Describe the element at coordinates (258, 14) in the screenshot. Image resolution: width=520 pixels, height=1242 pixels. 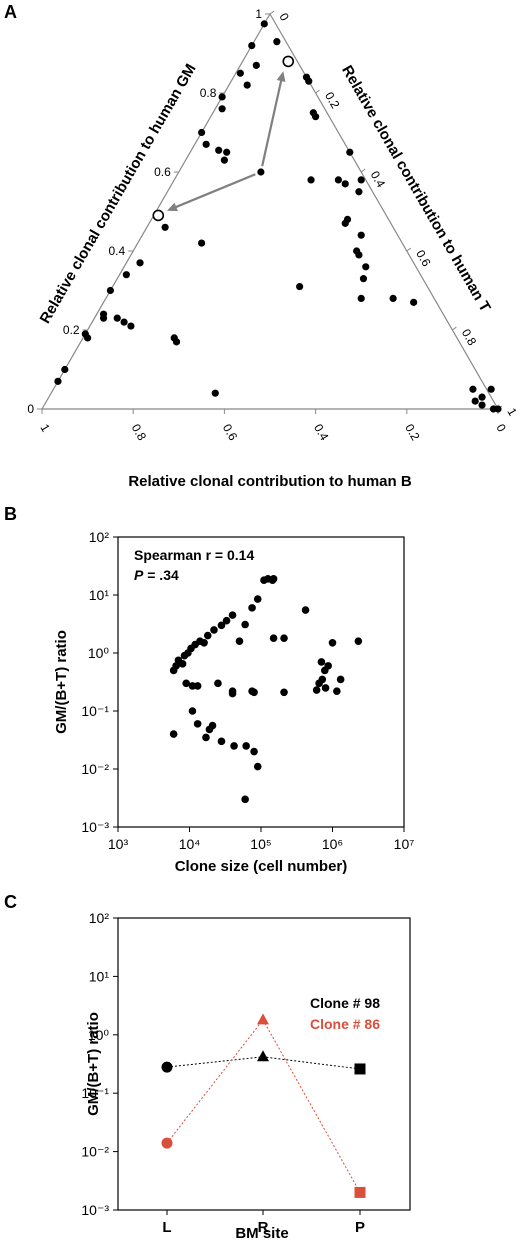
I see `gm-tick-label: 1` at that location.